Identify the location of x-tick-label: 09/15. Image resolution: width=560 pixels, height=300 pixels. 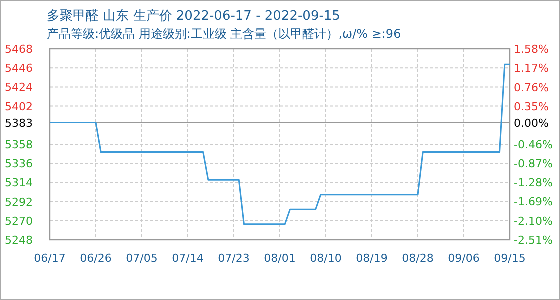
(510, 258).